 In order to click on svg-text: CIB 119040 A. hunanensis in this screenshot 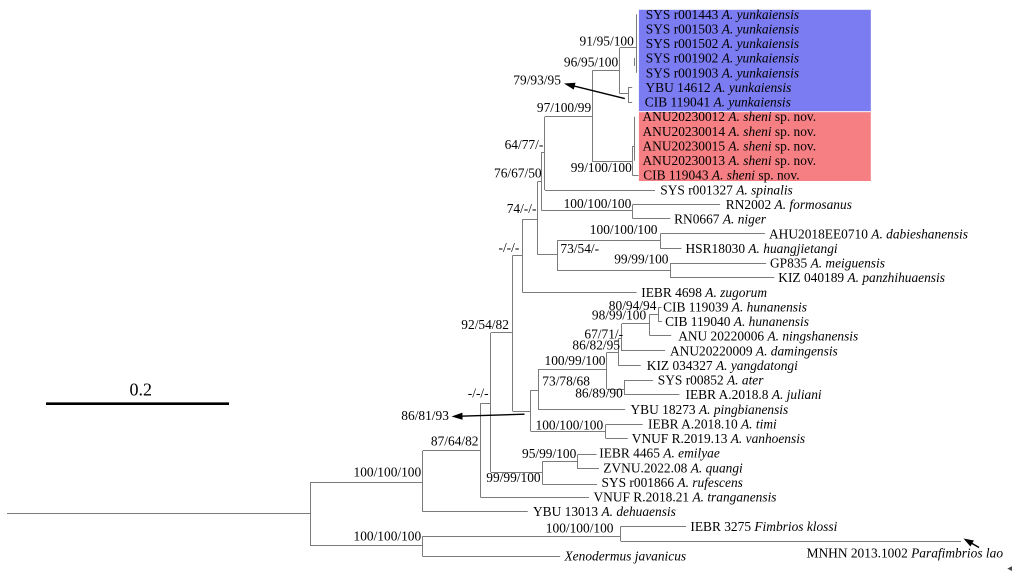, I will do `click(737, 321)`.